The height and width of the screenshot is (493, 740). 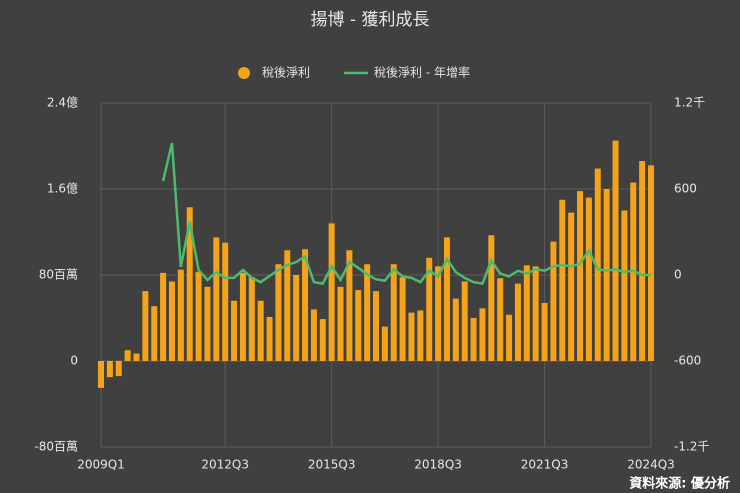 I want to click on chart-title: 揚博 - 獲利成長, so click(x=370, y=20).